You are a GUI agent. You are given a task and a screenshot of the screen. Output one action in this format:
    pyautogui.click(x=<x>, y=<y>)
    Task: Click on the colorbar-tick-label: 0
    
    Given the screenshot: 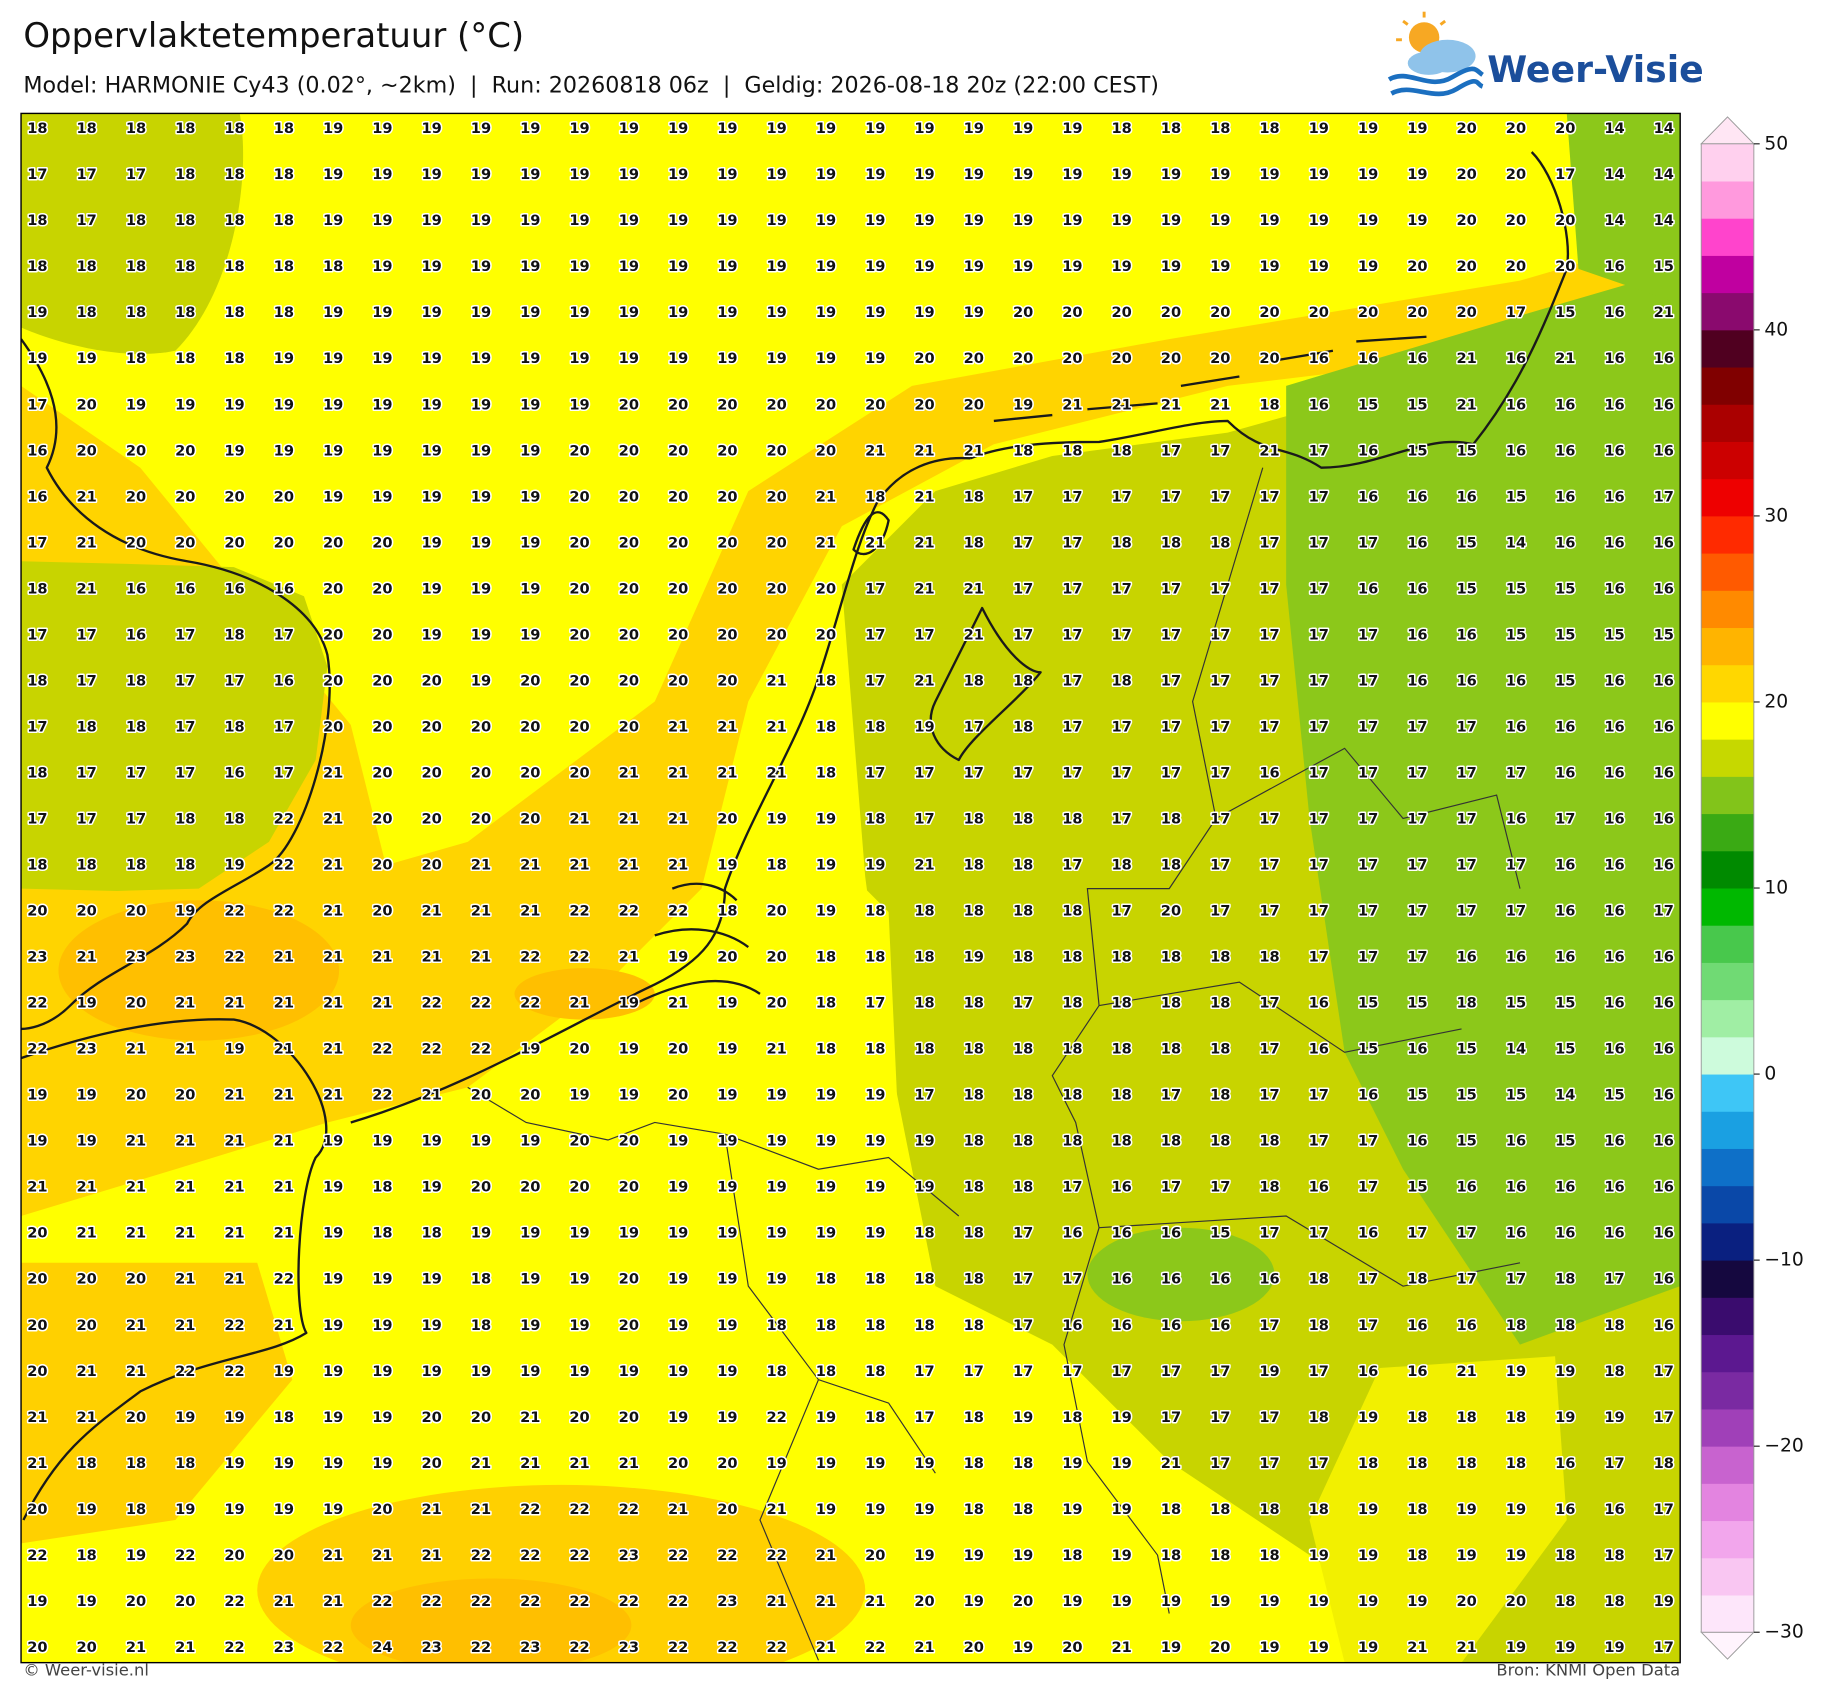 What is the action you would take?
    pyautogui.click(x=1770, y=1074)
    